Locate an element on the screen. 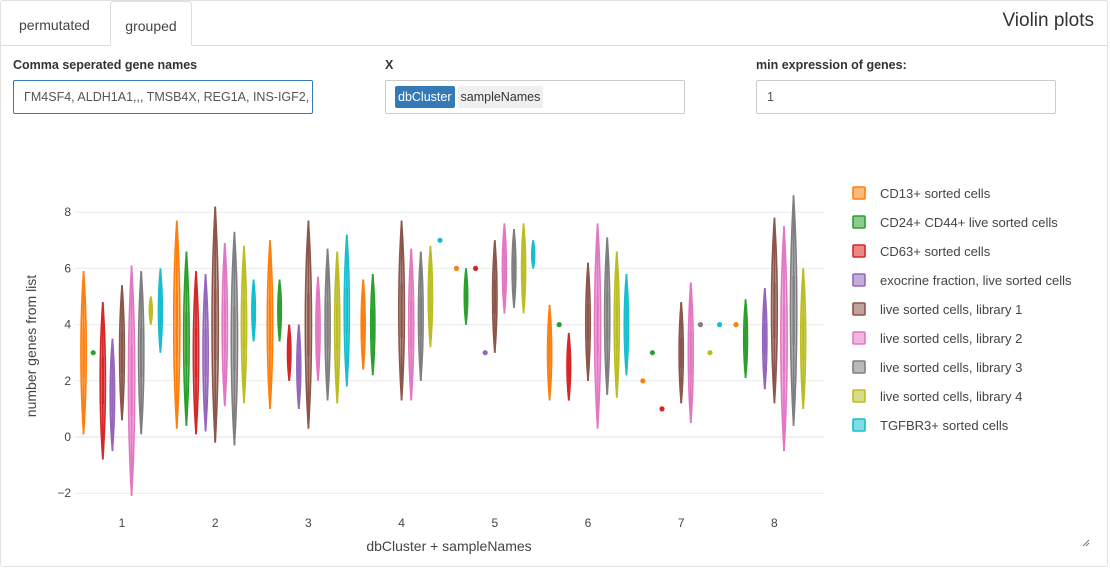 The width and height of the screenshot is (1110, 569). x-tick-label: 8 is located at coordinates (774, 523).